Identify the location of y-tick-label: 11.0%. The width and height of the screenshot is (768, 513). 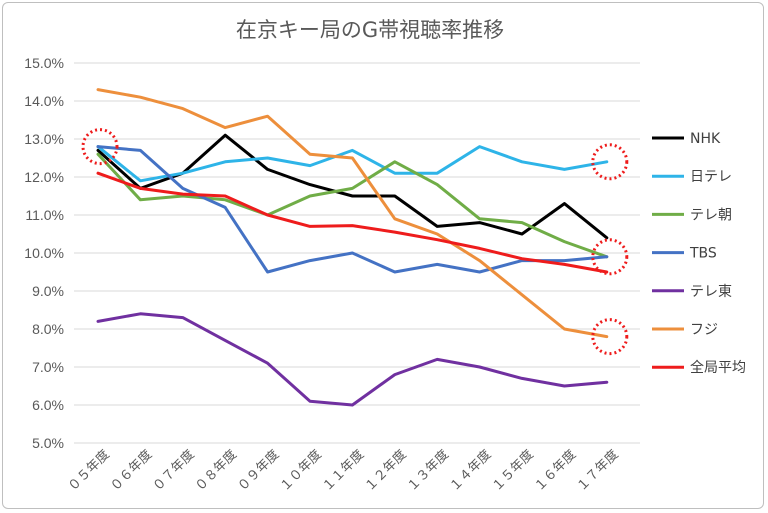
(44, 215).